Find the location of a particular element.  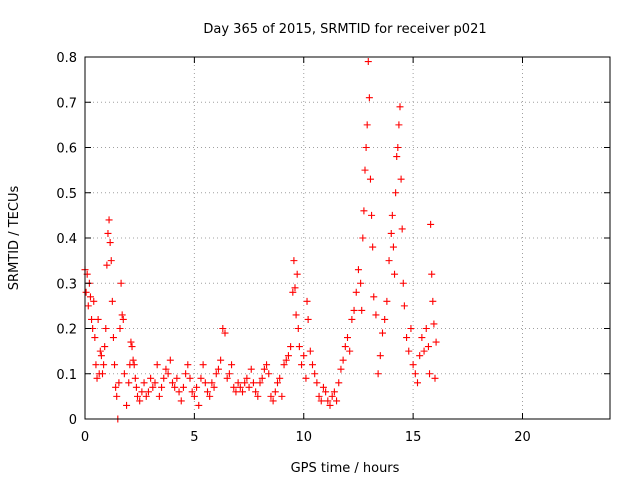

y-tick-label: 0.3 is located at coordinates (66, 284).